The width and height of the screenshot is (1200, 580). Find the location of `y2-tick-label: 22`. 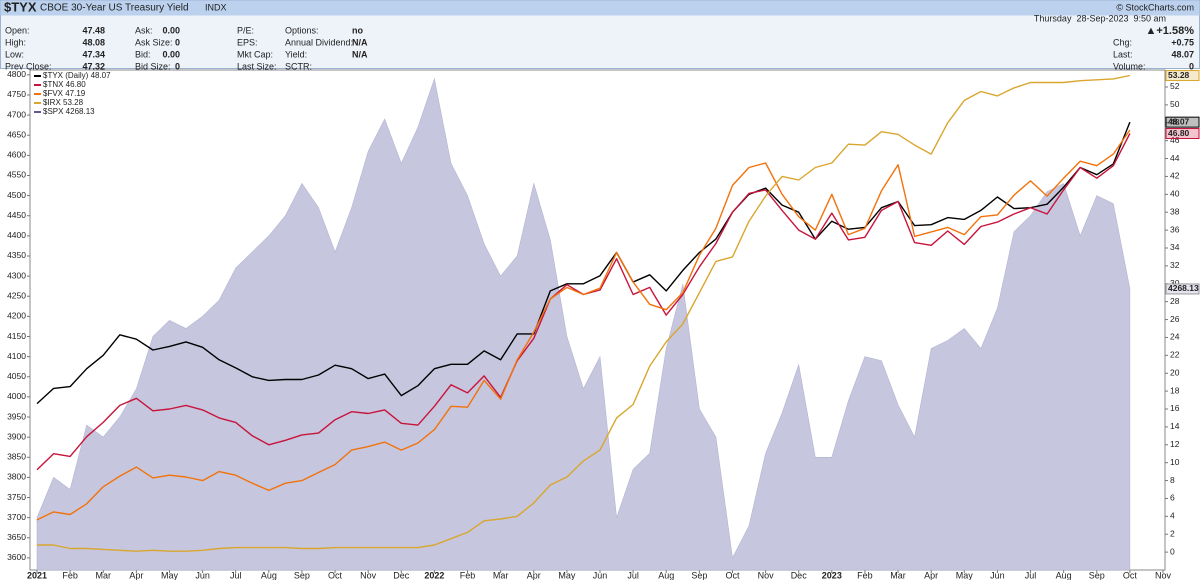

y2-tick-label: 22 is located at coordinates (1175, 355).